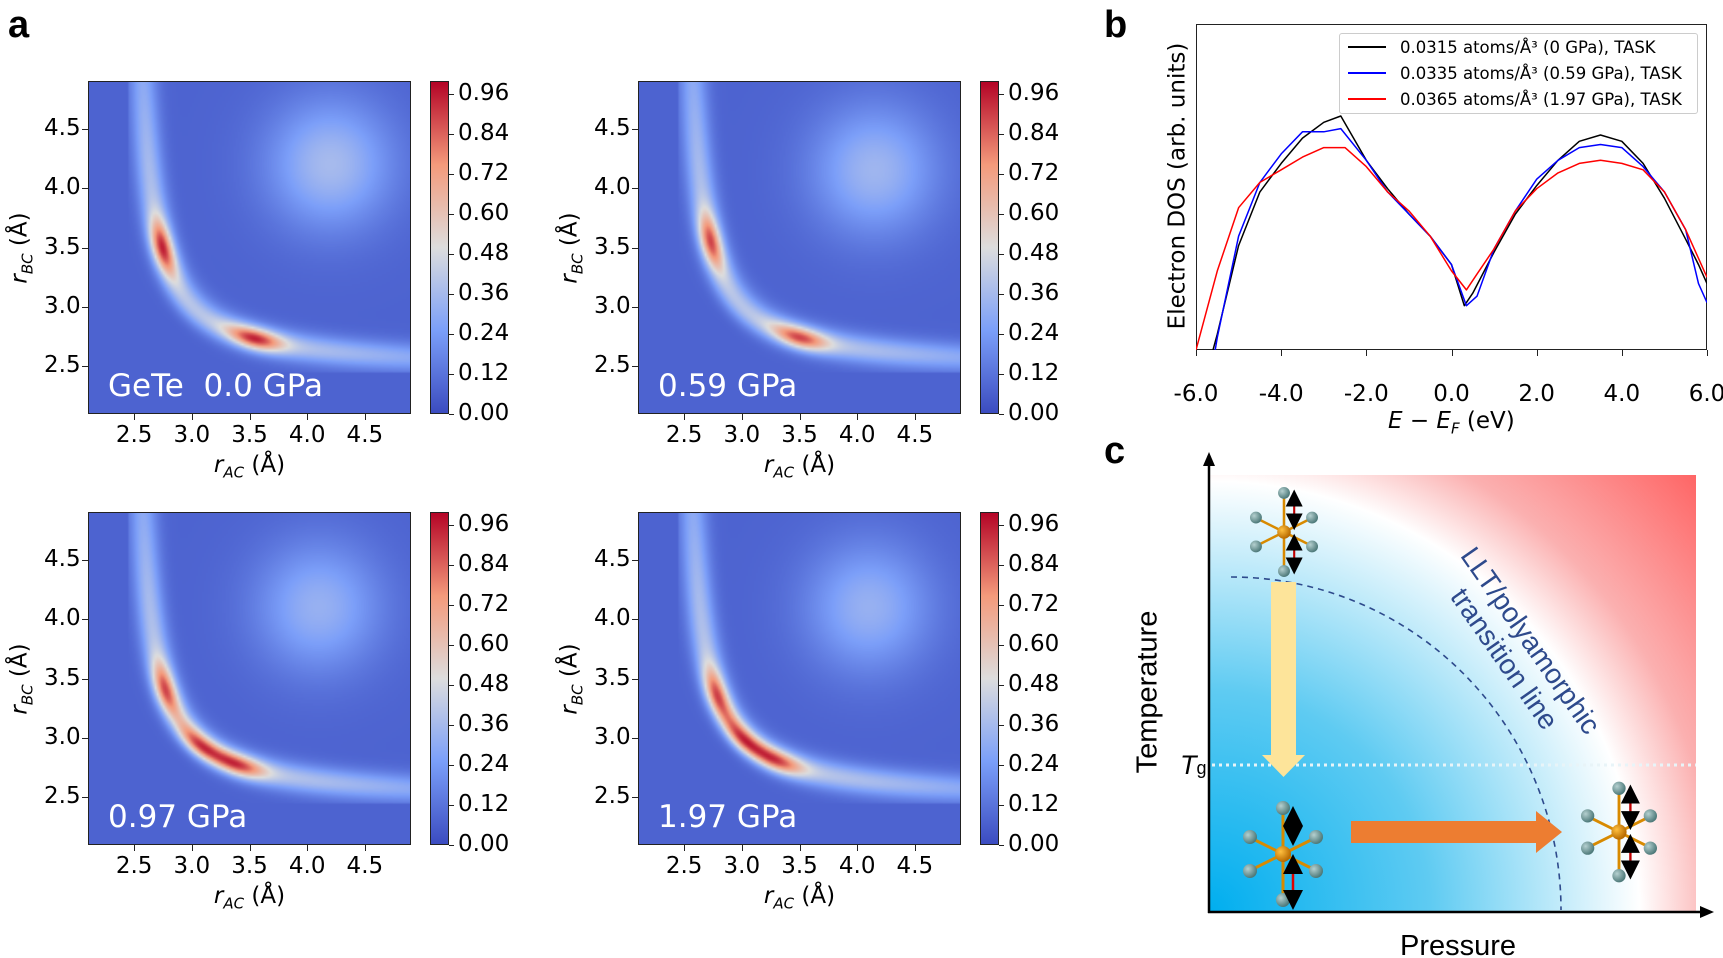  Describe the element at coordinates (484, 293) in the screenshot. I see `colorbar-tick-label: 0.36` at that location.